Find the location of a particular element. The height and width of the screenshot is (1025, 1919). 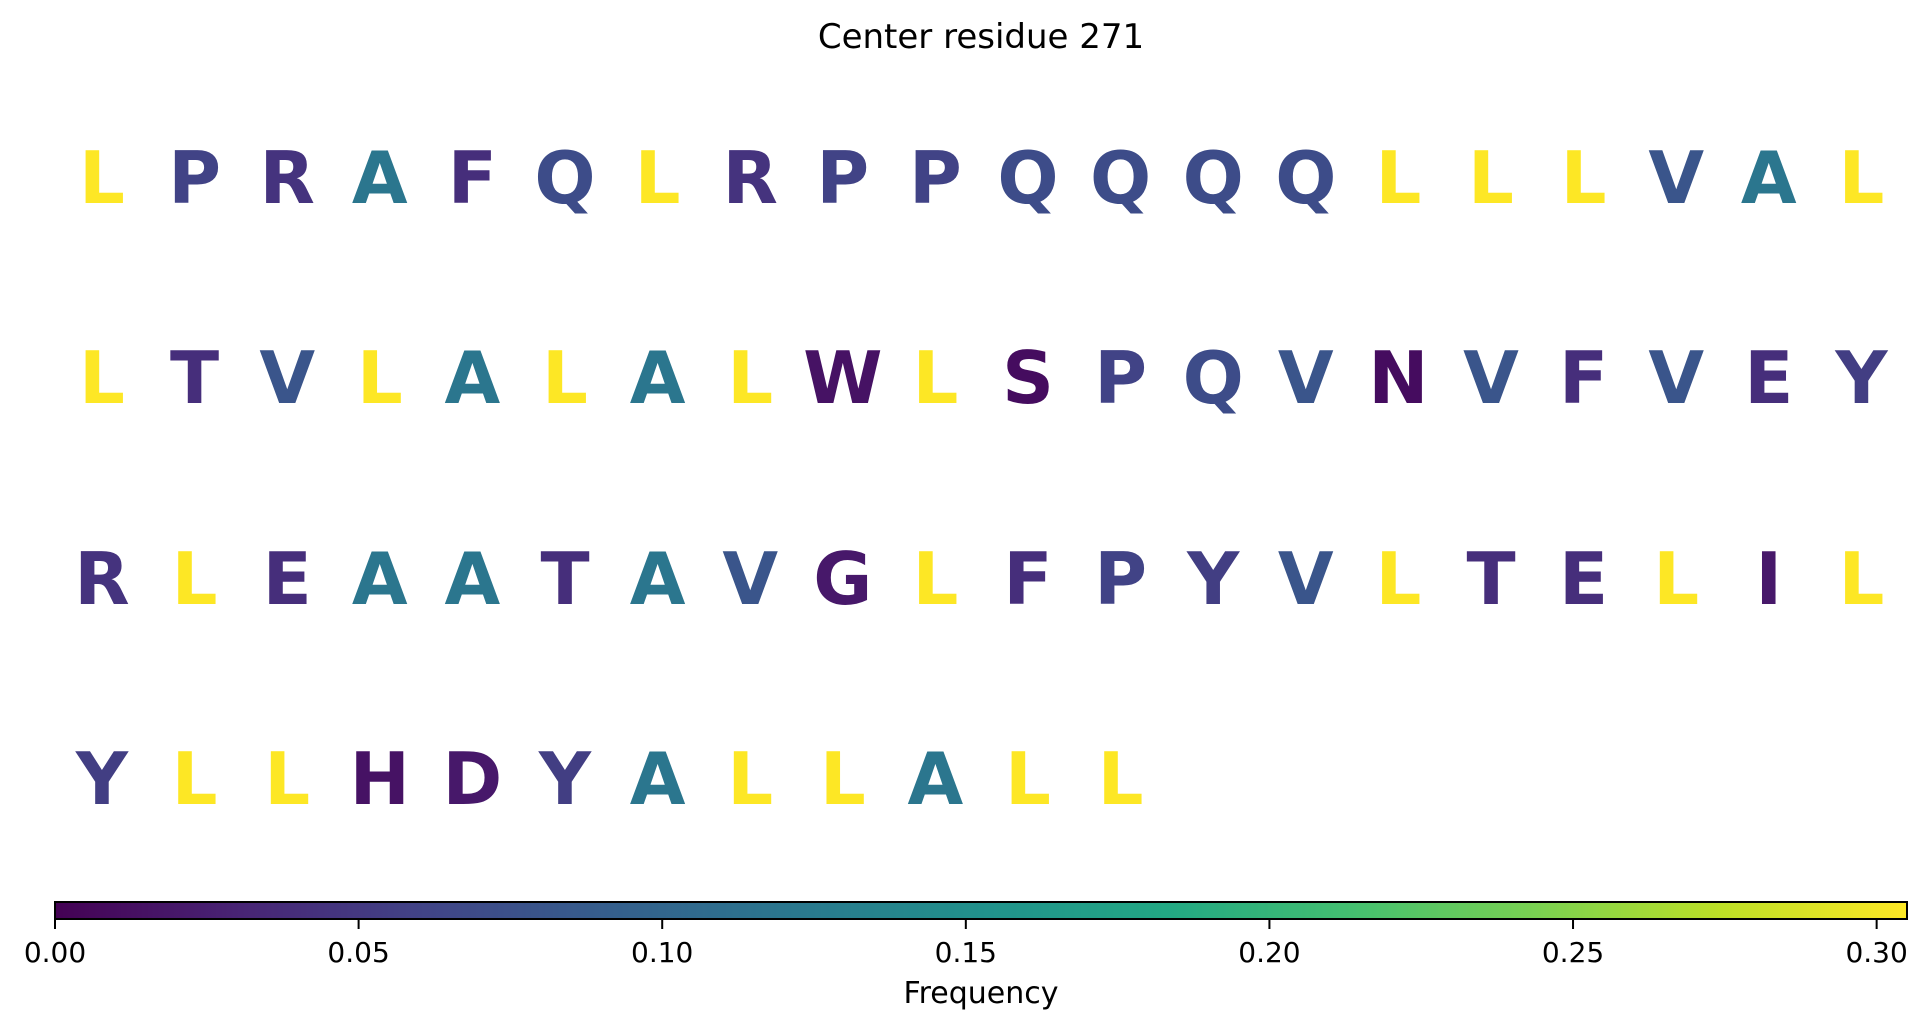

colorbar-tick-label: 0.30 is located at coordinates (1876, 952).